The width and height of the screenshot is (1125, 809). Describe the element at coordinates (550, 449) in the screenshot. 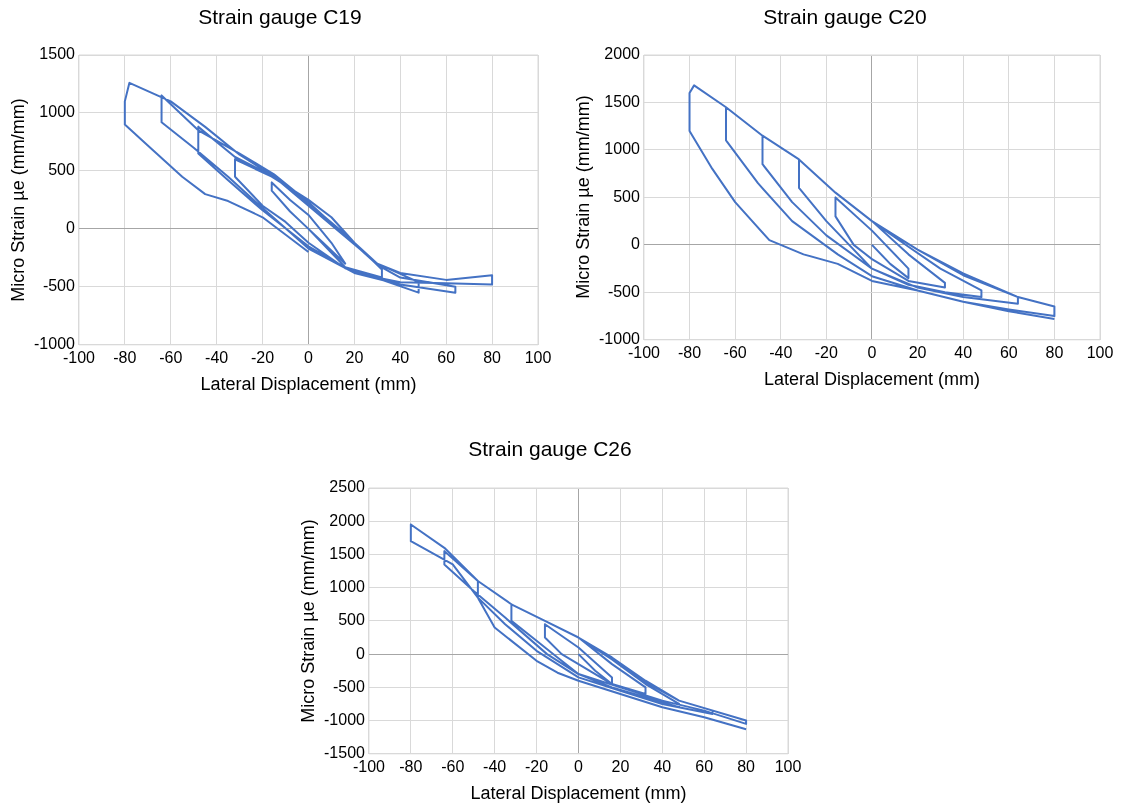

I see `chart-title: Strain gauge C26` at that location.